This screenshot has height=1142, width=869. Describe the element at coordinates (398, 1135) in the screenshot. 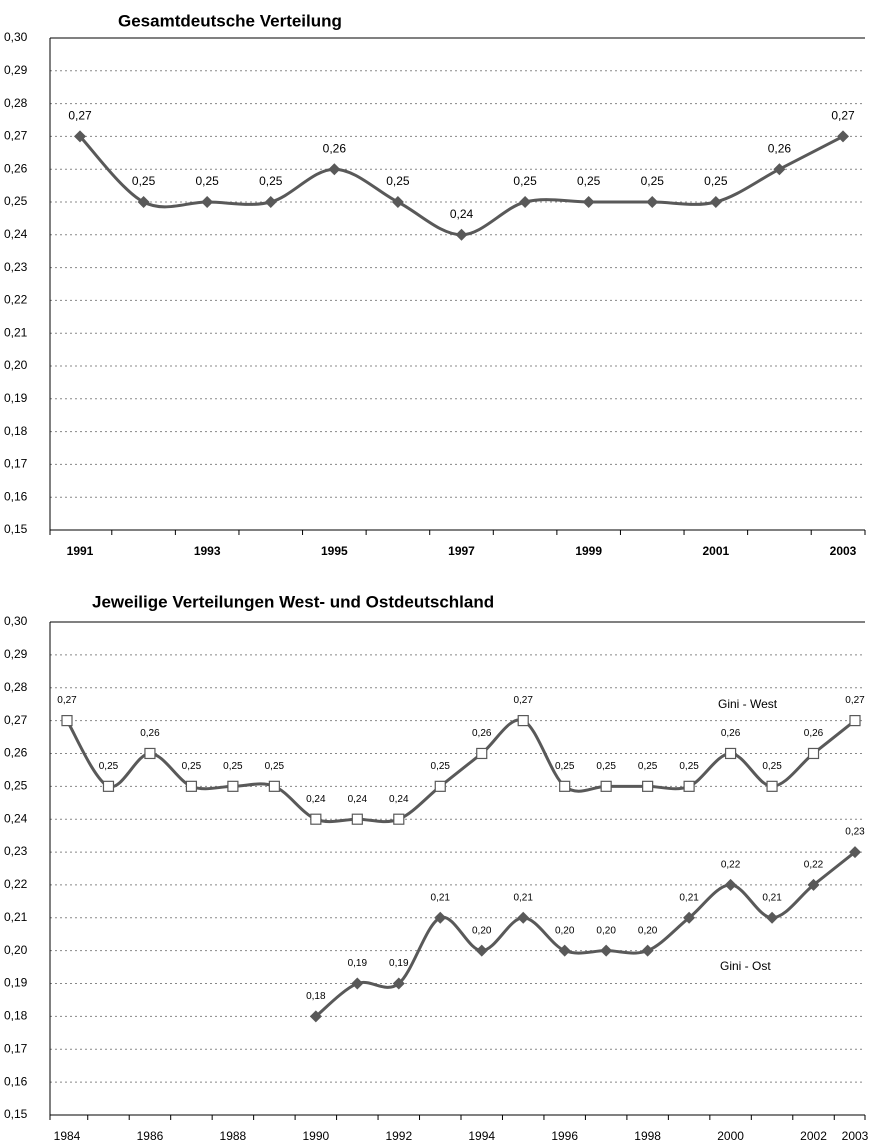

I see `x-tick-label: 1992` at that location.